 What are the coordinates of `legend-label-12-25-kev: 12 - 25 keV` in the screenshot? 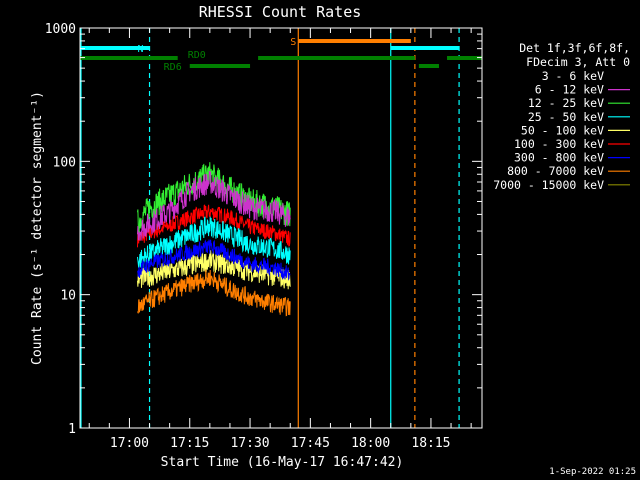 It's located at (566, 103).